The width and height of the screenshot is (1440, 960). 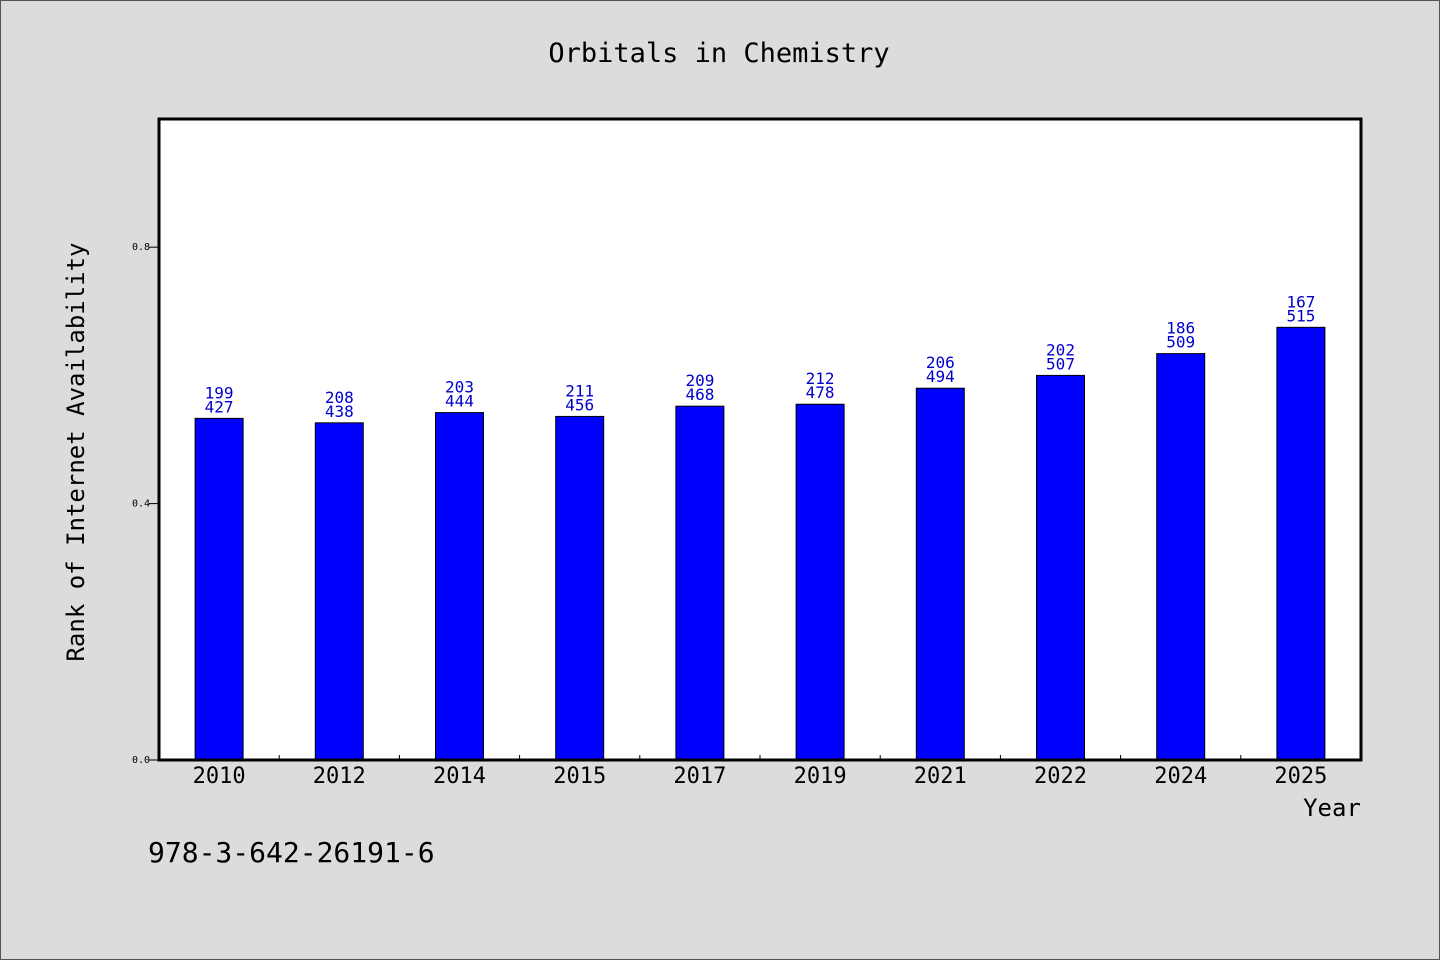 I want to click on data-label-bottom-2012: 438, so click(x=339, y=411).